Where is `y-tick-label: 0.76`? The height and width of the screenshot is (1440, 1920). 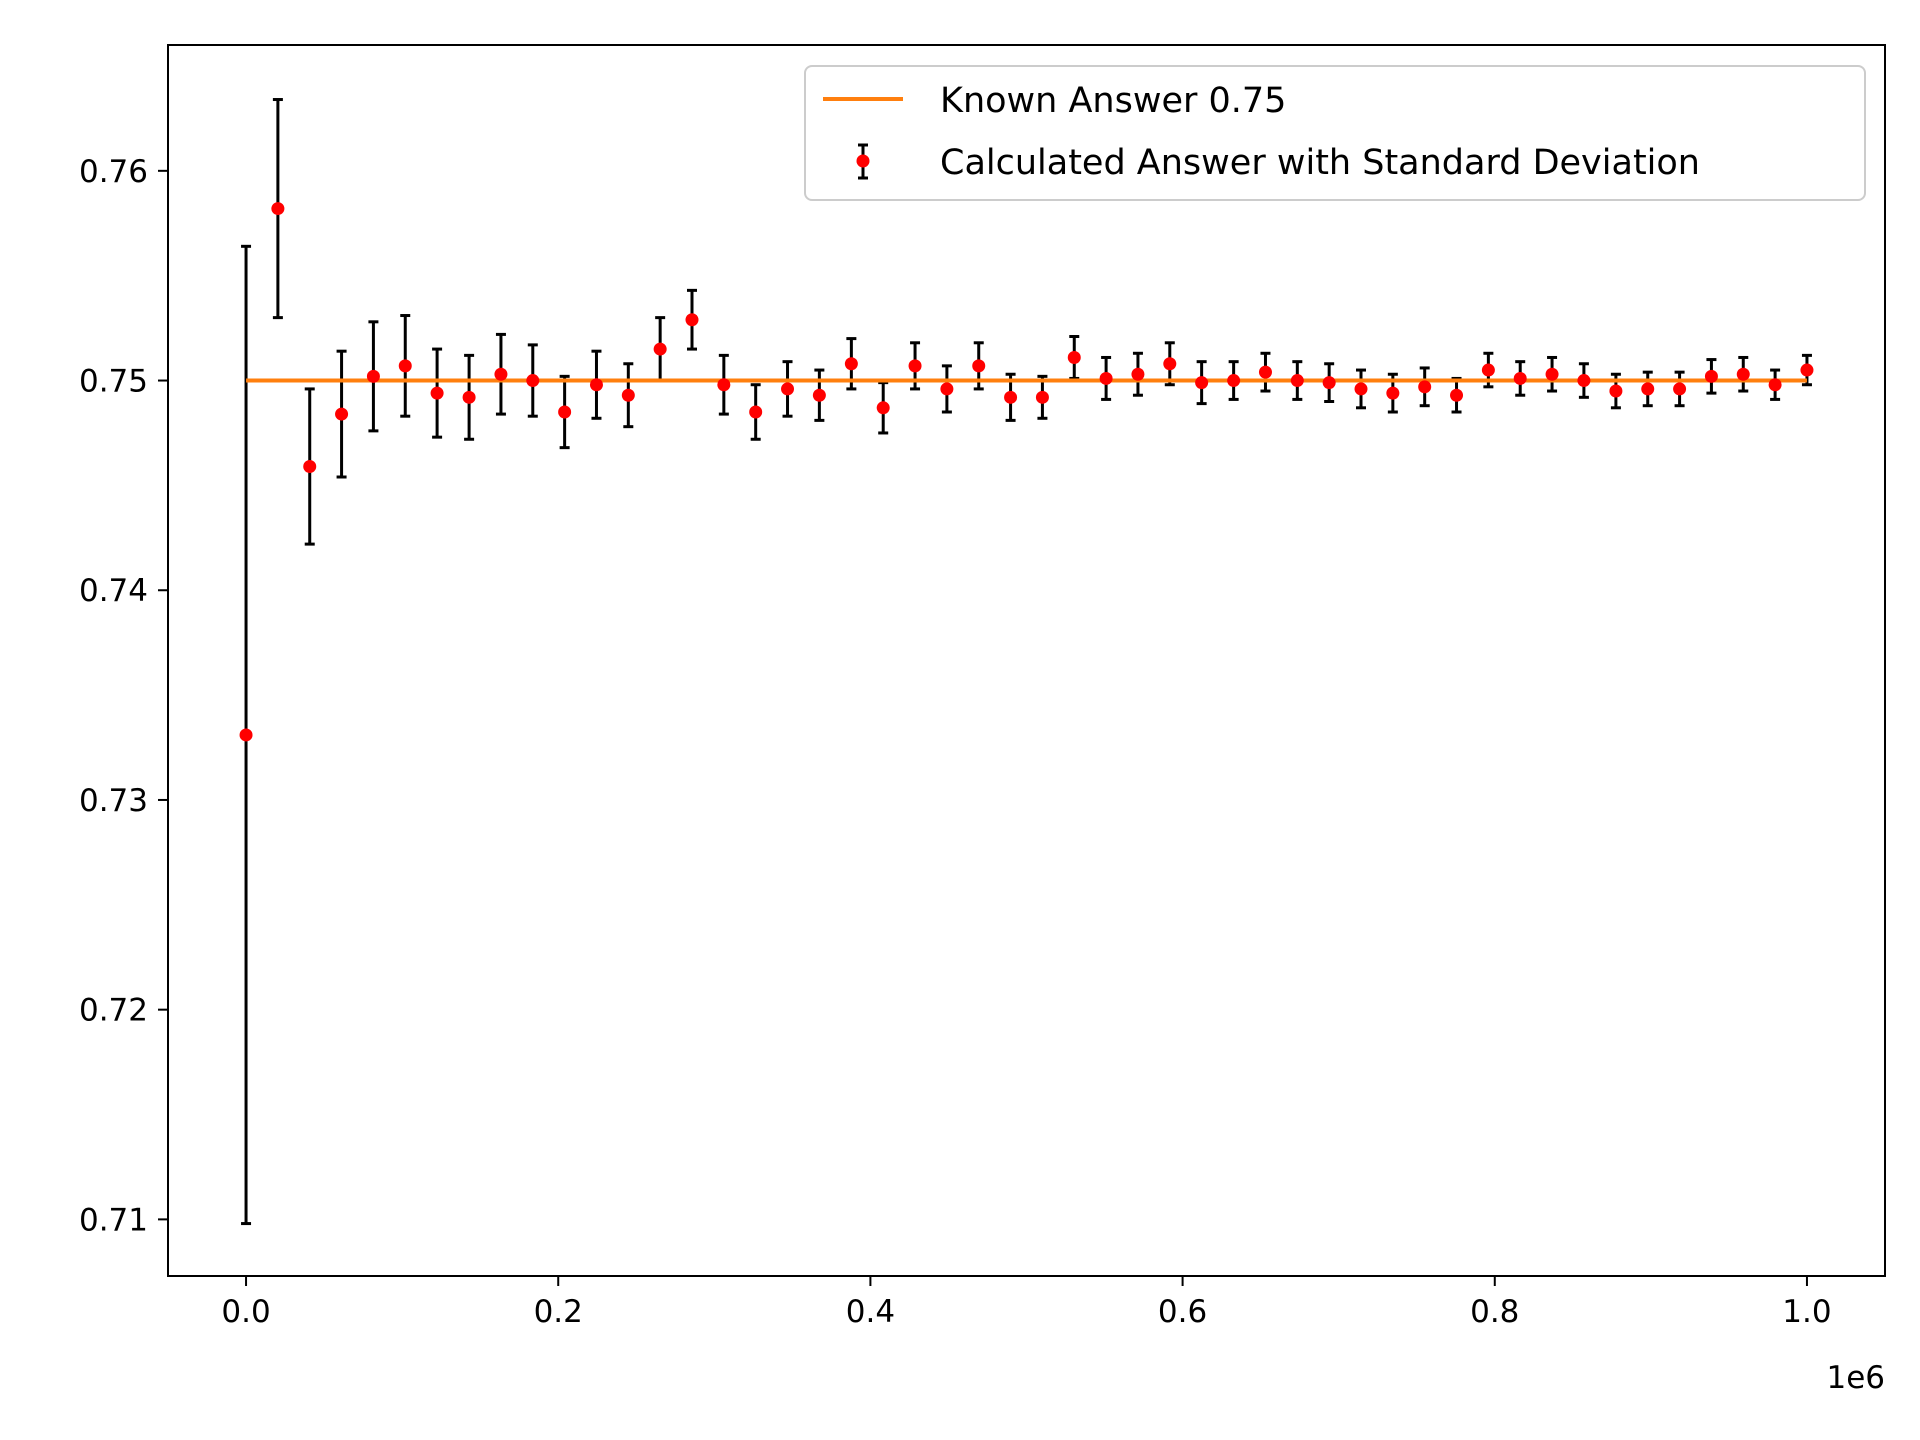 y-tick-label: 0.76 is located at coordinates (113, 172).